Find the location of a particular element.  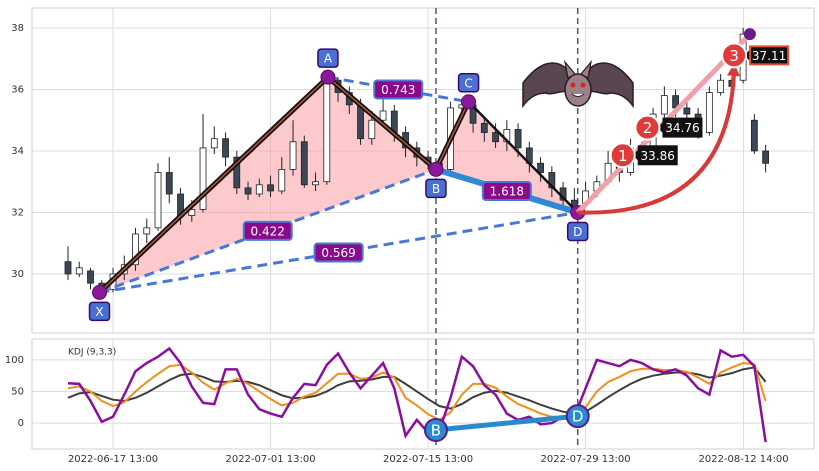

x-tick-label: 2022-07-15 13:00 is located at coordinates (428, 459).